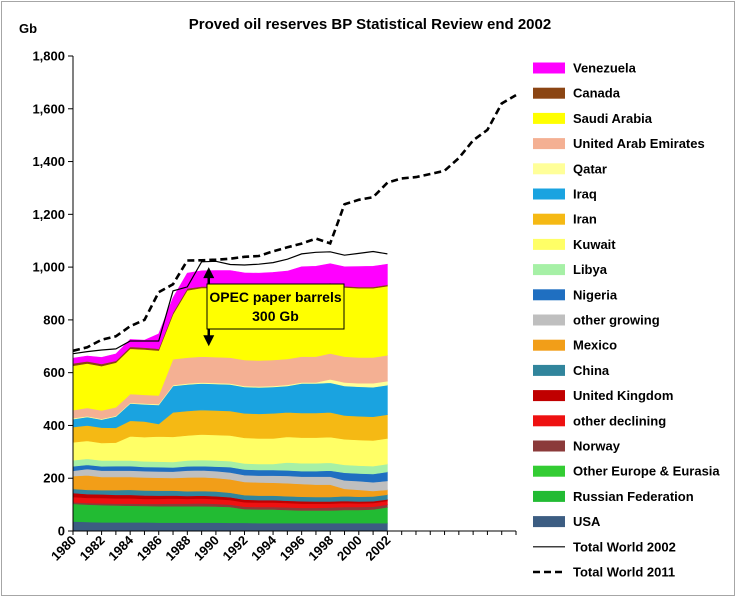 The image size is (738, 599). I want to click on x-tick-label: 1994, so click(264, 548).